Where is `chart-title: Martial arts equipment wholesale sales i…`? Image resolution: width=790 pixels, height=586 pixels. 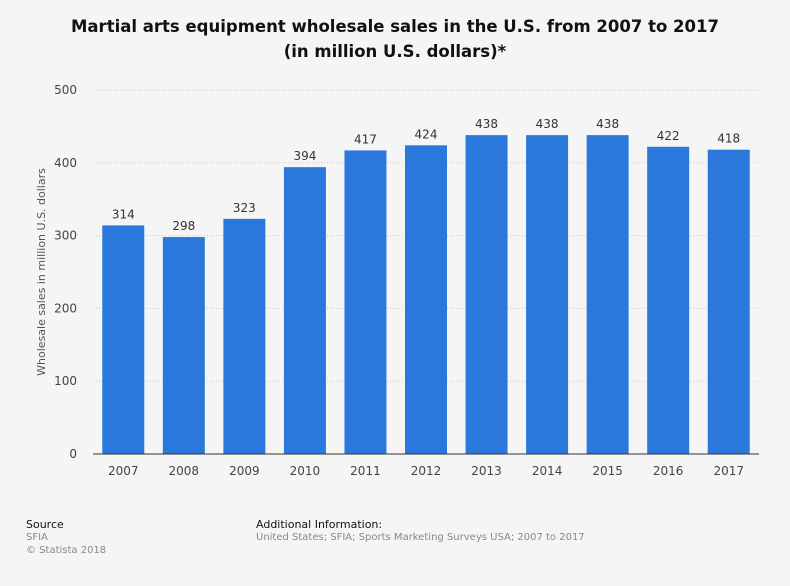
chart-title: Martial arts equipment wholesale sales i… is located at coordinates (395, 39).